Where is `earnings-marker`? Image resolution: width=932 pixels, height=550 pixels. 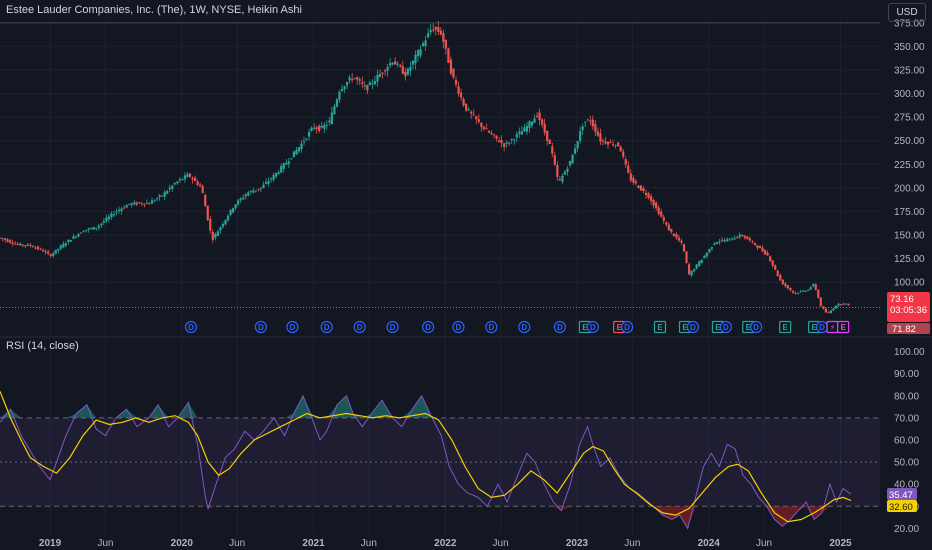 earnings-marker is located at coordinates (785, 327).